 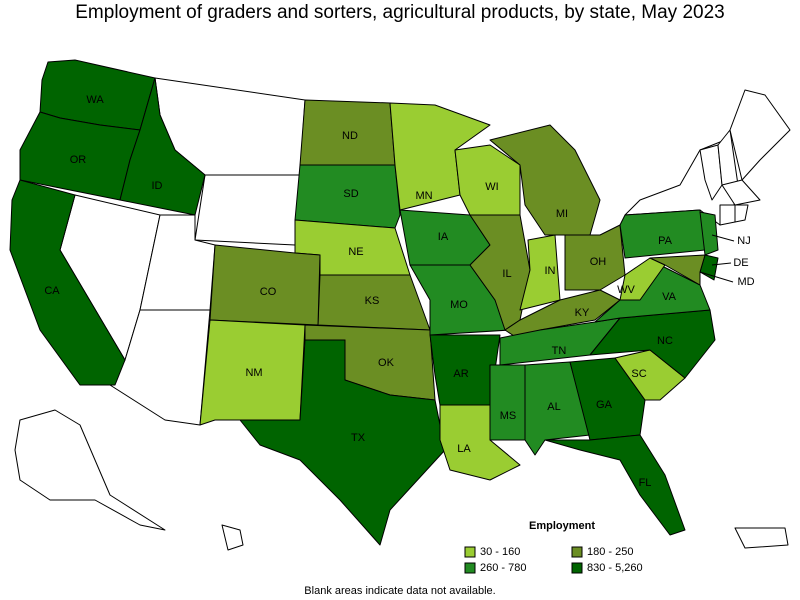 What do you see at coordinates (399, 591) in the screenshot?
I see `footnote: Blank areas indicate data not available.` at bounding box center [399, 591].